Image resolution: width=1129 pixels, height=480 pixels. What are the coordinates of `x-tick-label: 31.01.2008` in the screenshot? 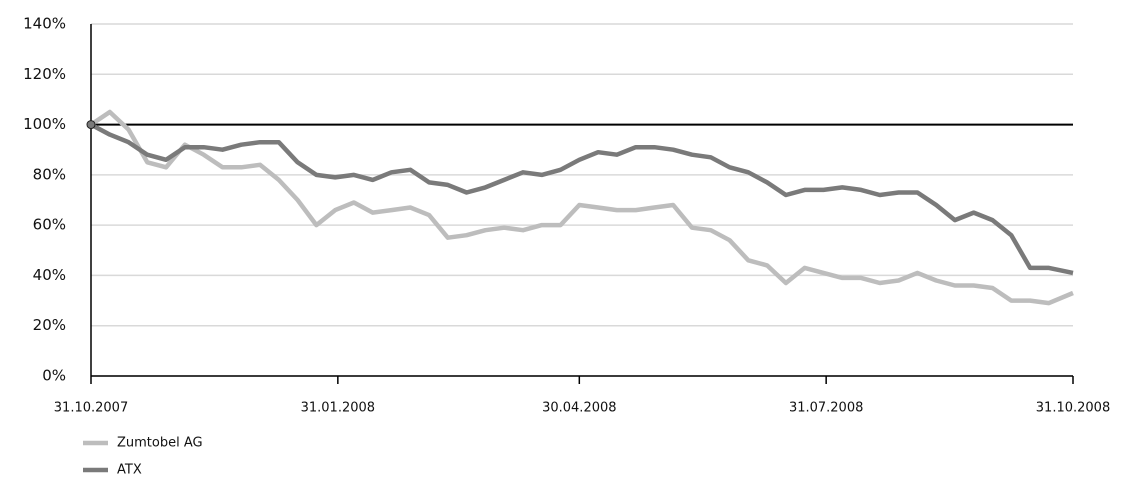 It's located at (338, 408).